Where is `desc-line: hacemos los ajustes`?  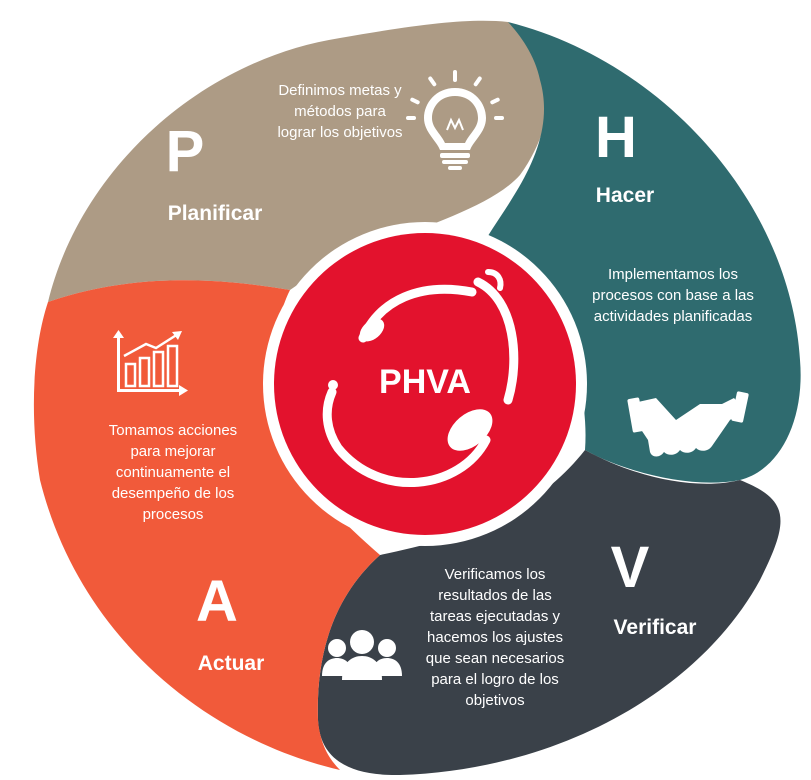 desc-line: hacemos los ajustes is located at coordinates (495, 637).